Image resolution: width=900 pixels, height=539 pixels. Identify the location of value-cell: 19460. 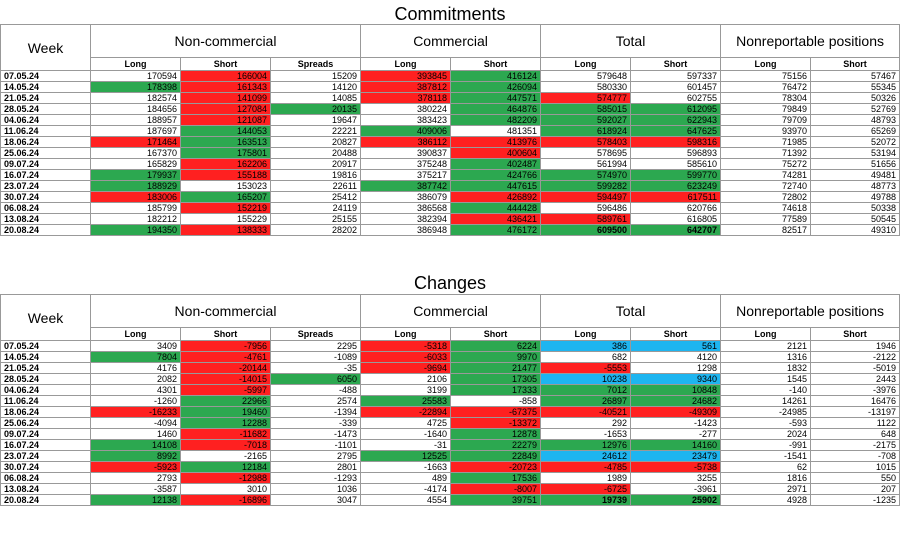
(225, 412).